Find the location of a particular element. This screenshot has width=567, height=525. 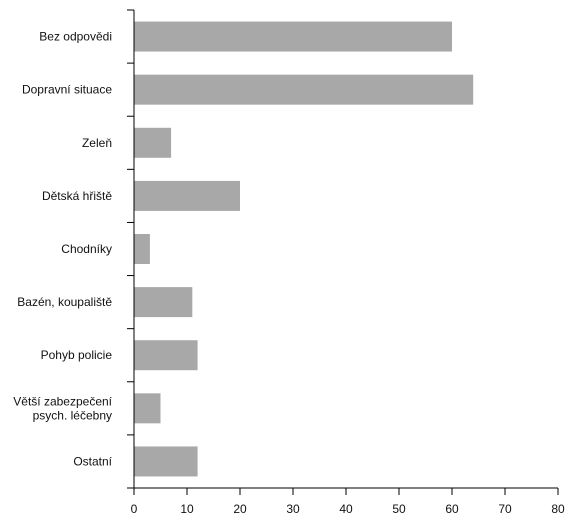

x-tick-label: 40 is located at coordinates (346, 509).